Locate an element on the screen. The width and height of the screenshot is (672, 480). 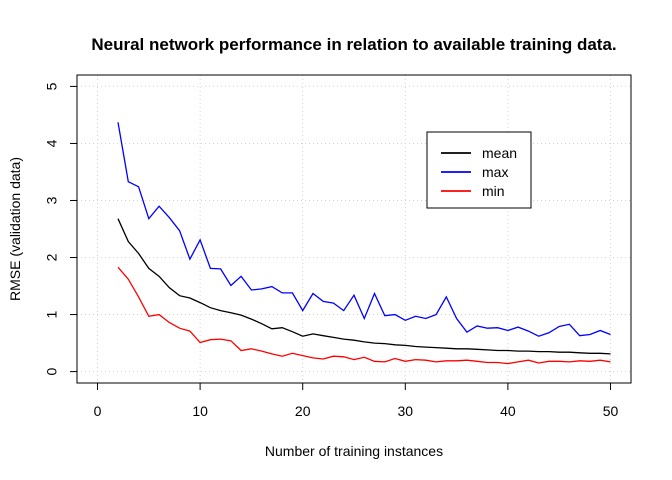
x-tick-label: 0 is located at coordinates (98, 411).